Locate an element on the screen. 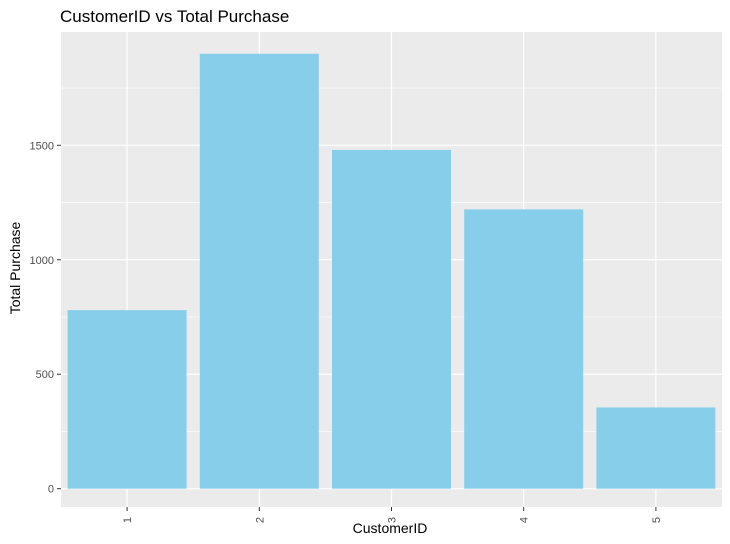  y-axis-title: Total Purchase is located at coordinates (15, 267).